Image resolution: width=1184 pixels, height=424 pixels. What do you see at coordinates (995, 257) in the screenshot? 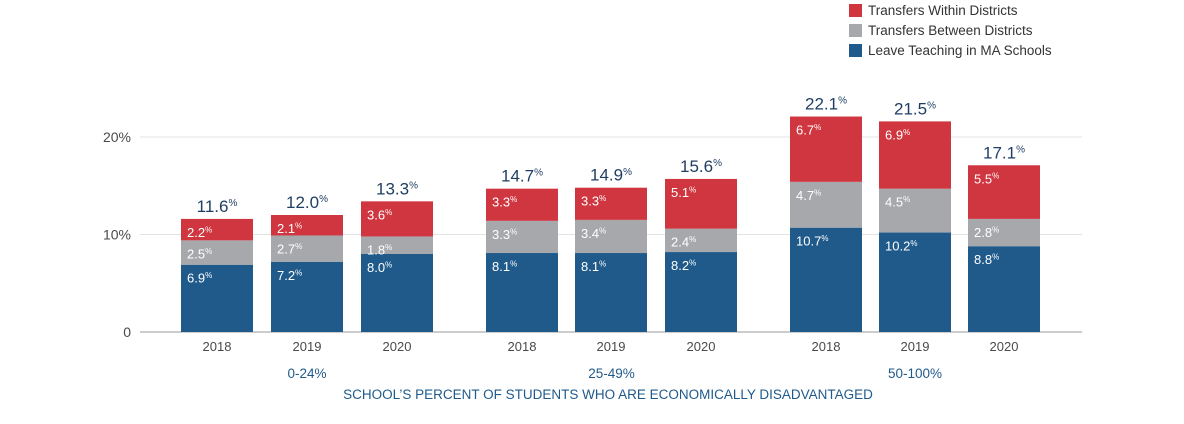
I see `seg-label-s0-b8-percent-sign: %` at bounding box center [995, 257].